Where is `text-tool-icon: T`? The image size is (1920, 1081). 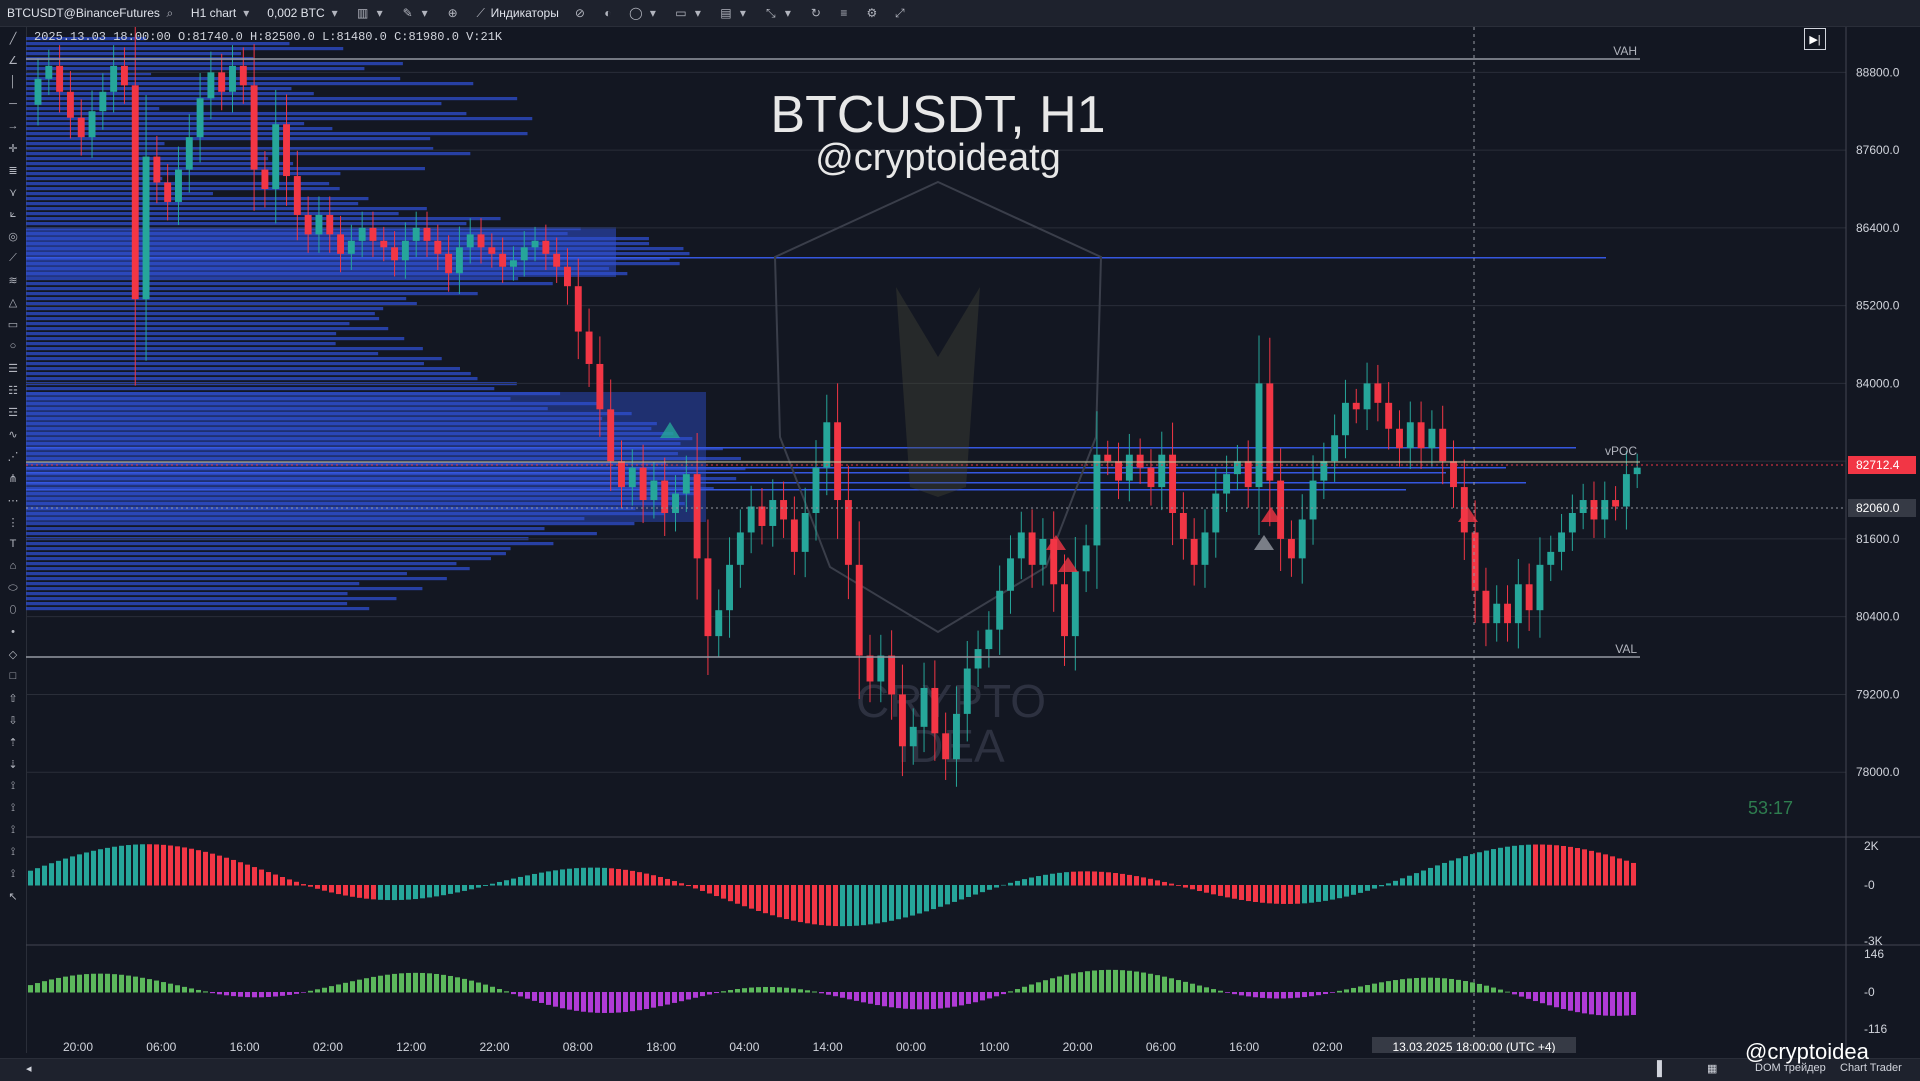 text-tool-icon: T is located at coordinates (13, 544).